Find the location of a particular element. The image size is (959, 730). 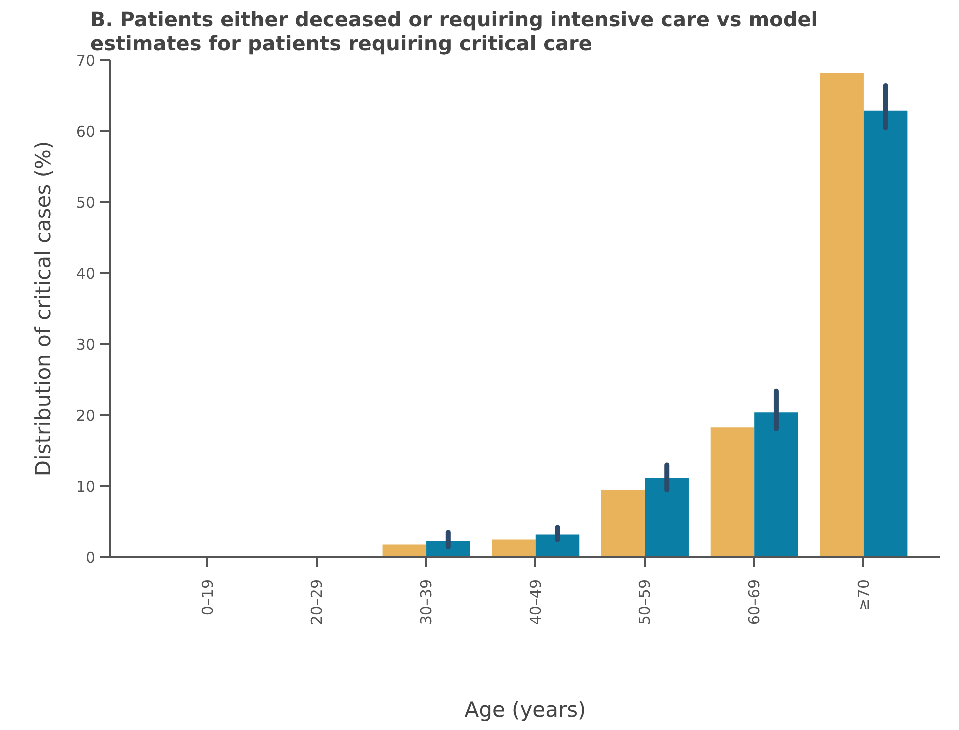

y-axis-title: Distribution of critical cases (%) is located at coordinates (43, 309).